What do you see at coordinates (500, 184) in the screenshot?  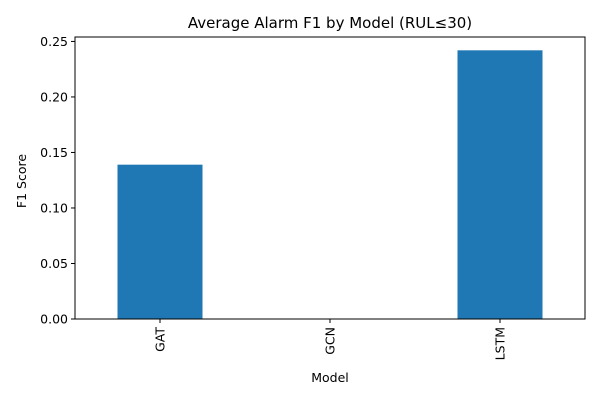 I see `bar-lstm` at bounding box center [500, 184].